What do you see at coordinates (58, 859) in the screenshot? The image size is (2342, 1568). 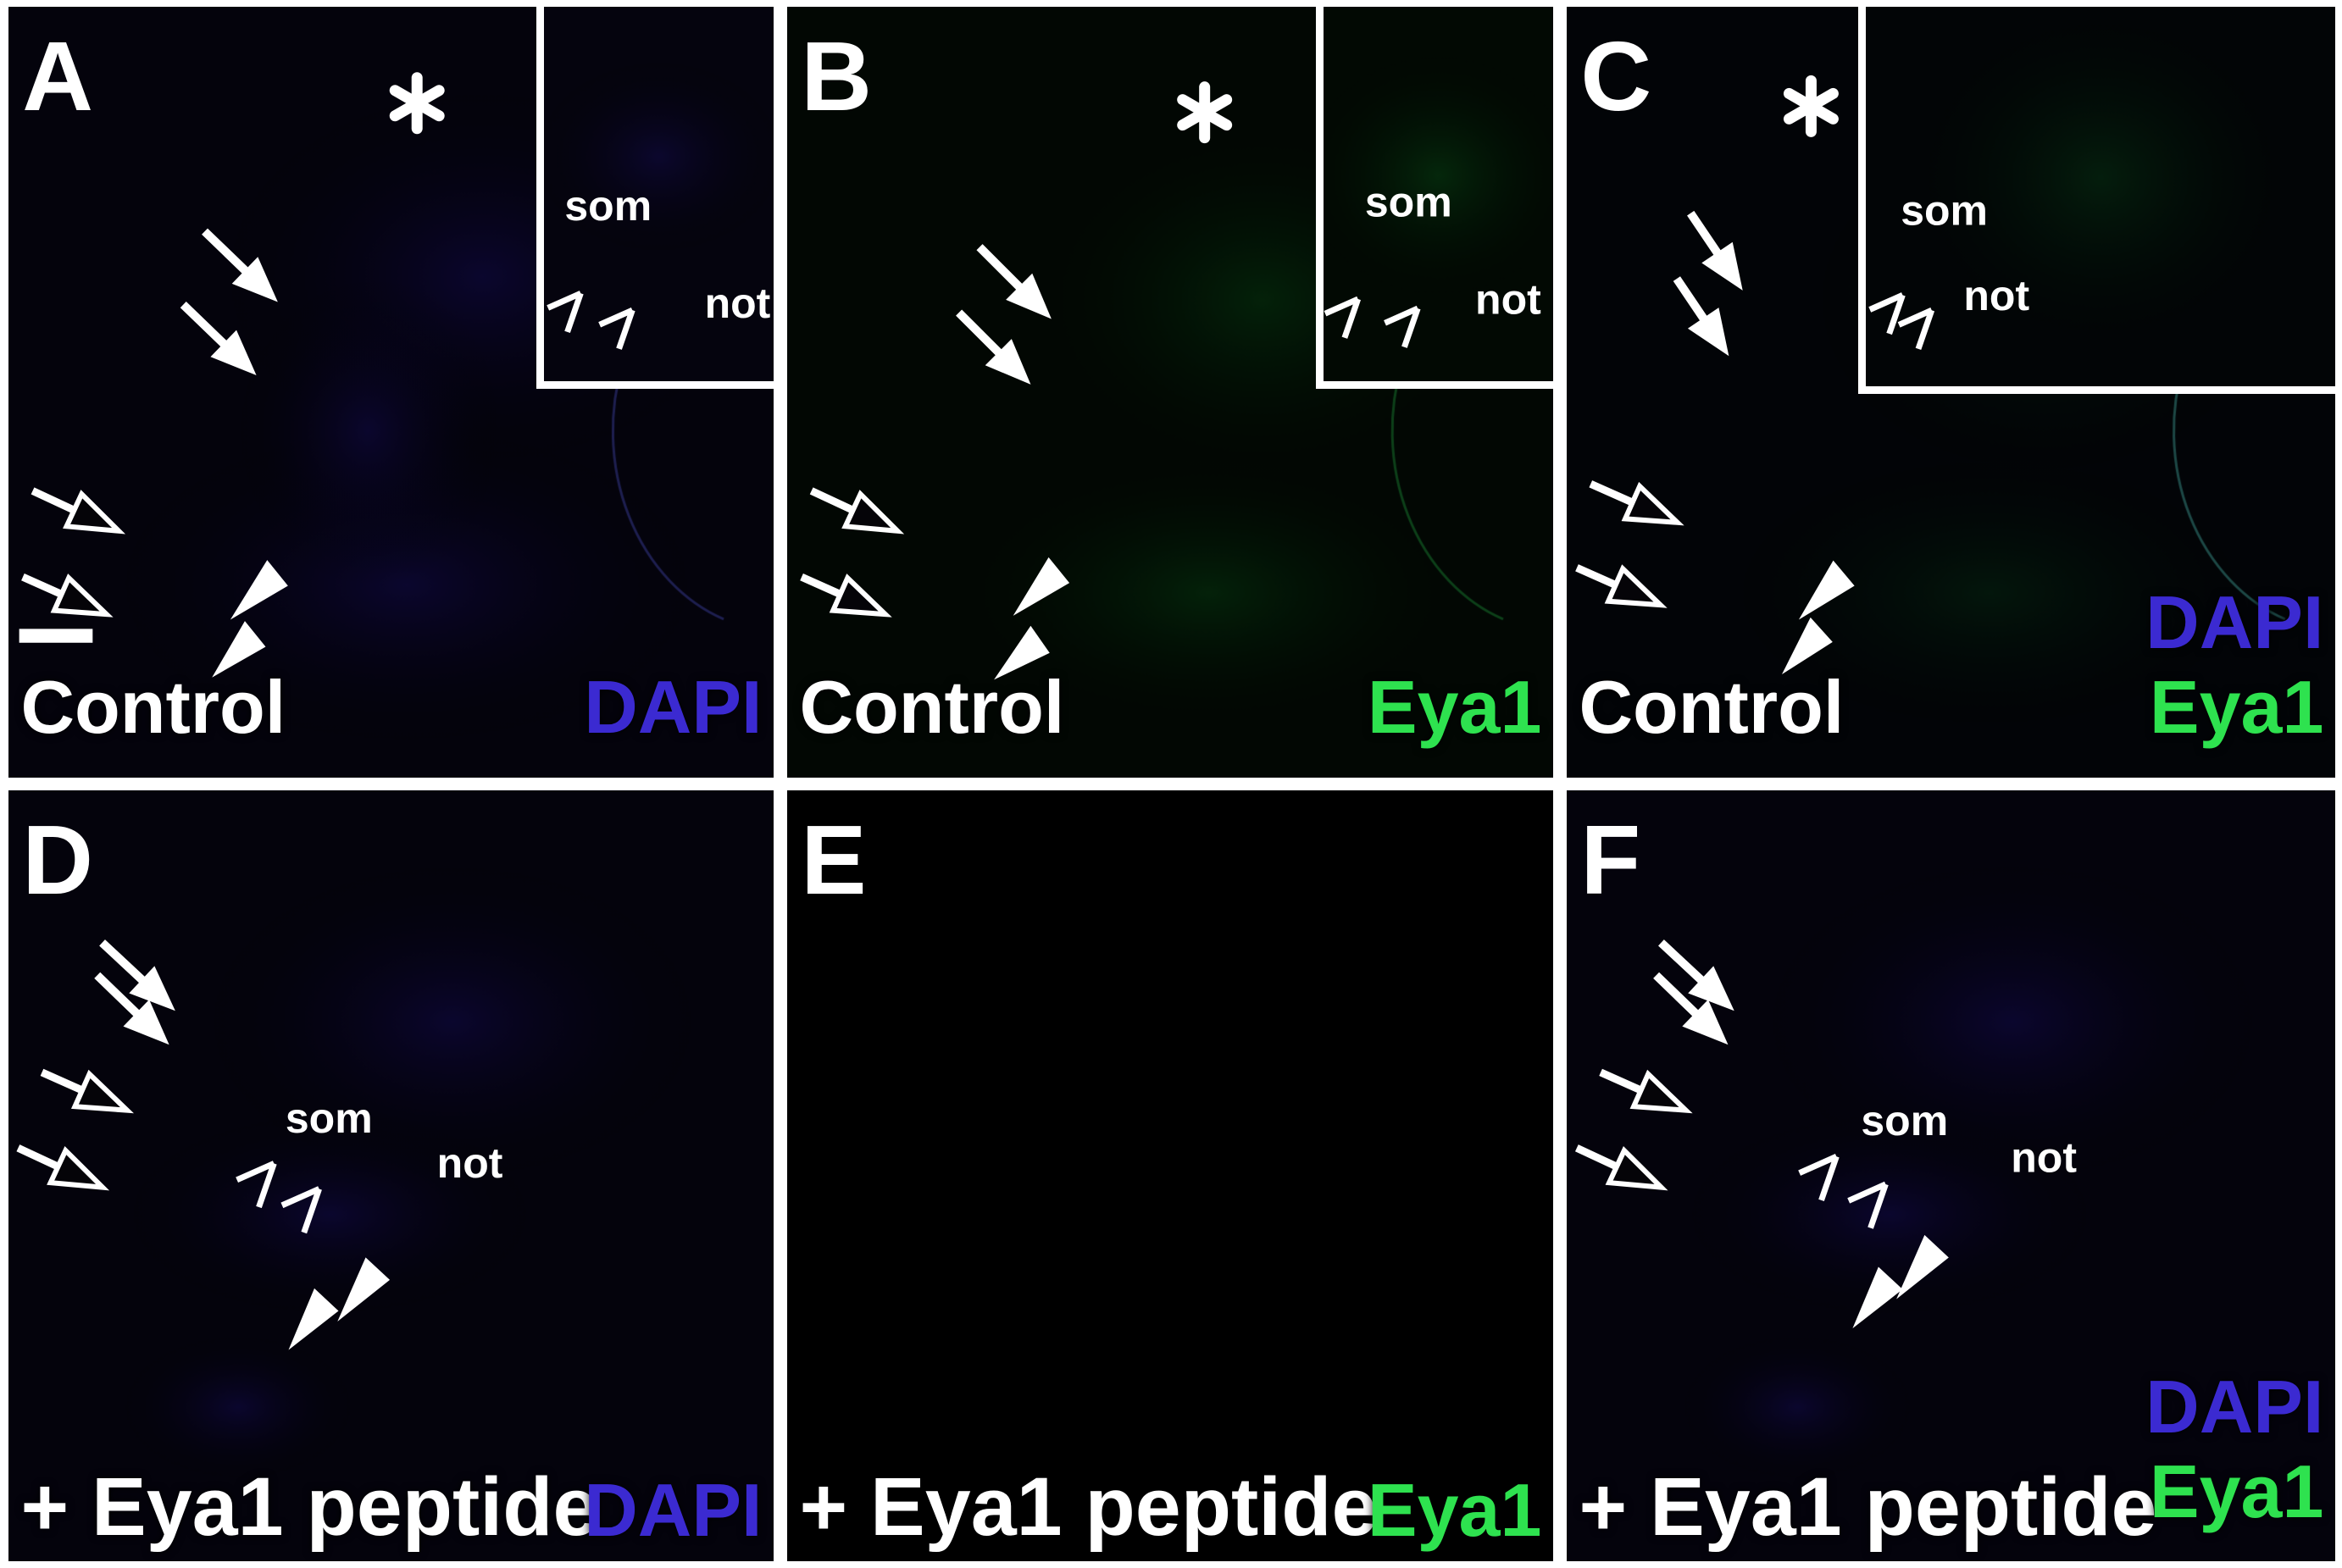 I see `panel-letter: D` at bounding box center [58, 859].